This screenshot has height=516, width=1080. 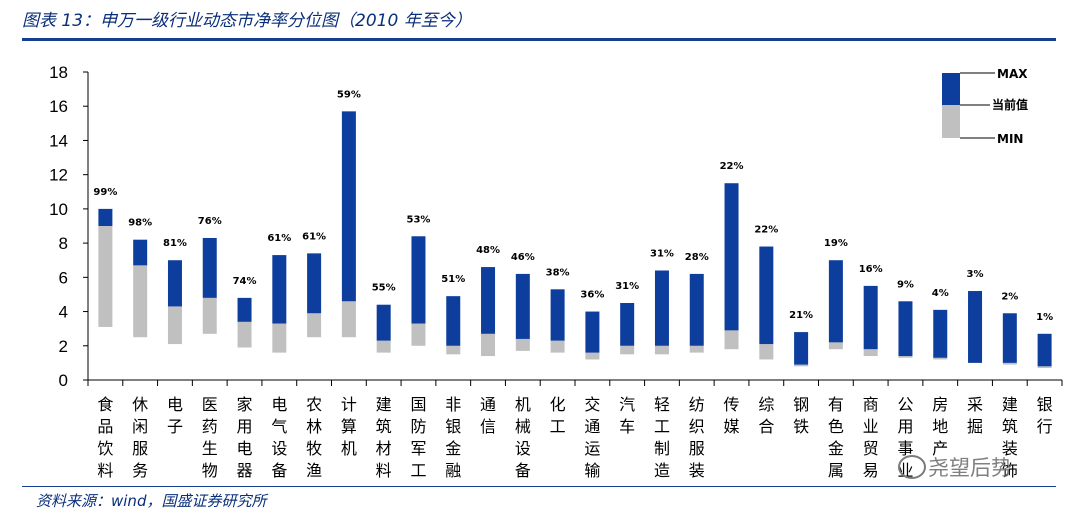 I want to click on category-label: 化工, so click(x=558, y=415).